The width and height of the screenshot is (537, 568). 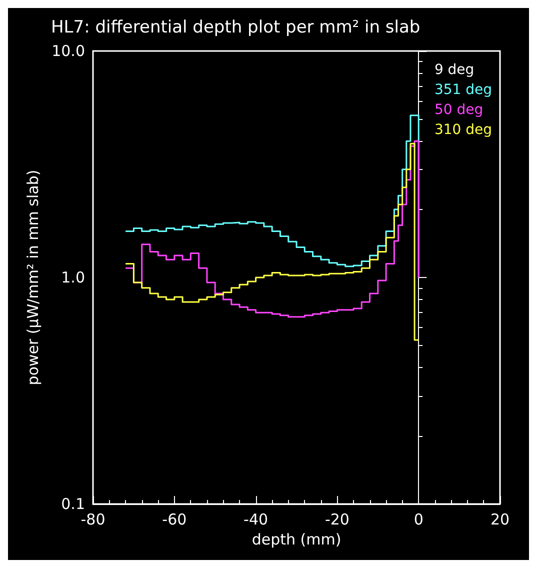 I want to click on y-axis-title: power (μW/mm² in mm slab), so click(x=33, y=278).